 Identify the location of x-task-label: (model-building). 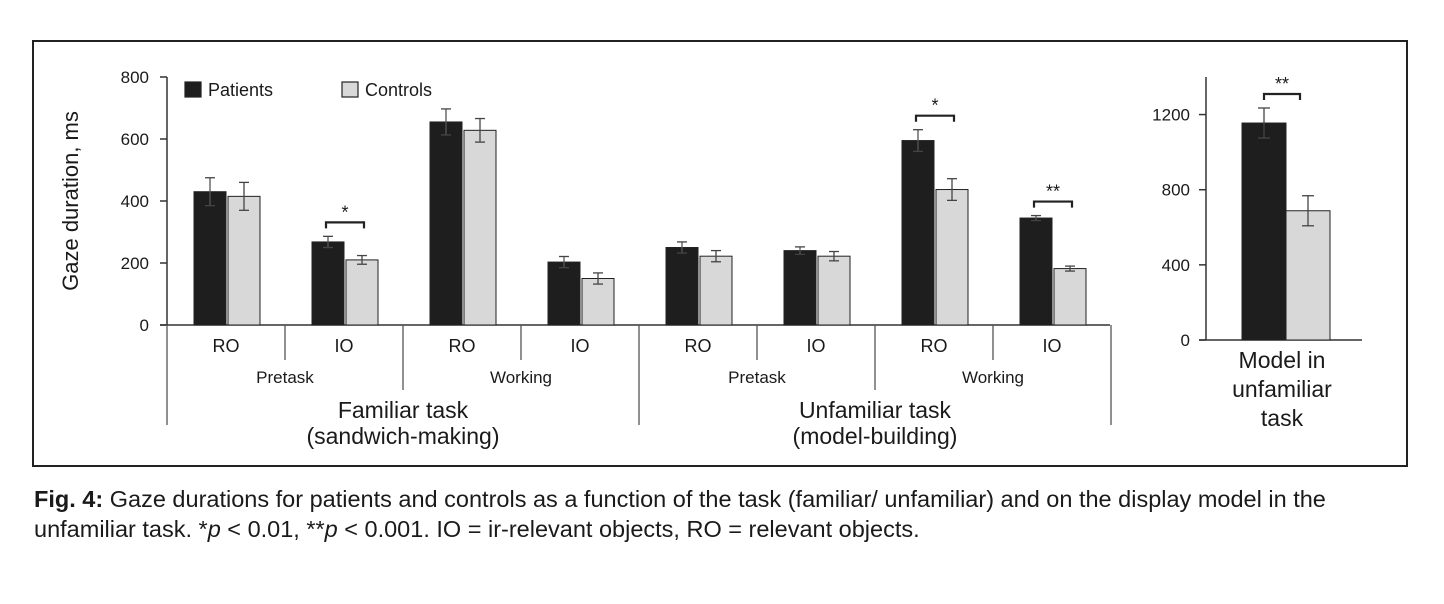
(875, 436).